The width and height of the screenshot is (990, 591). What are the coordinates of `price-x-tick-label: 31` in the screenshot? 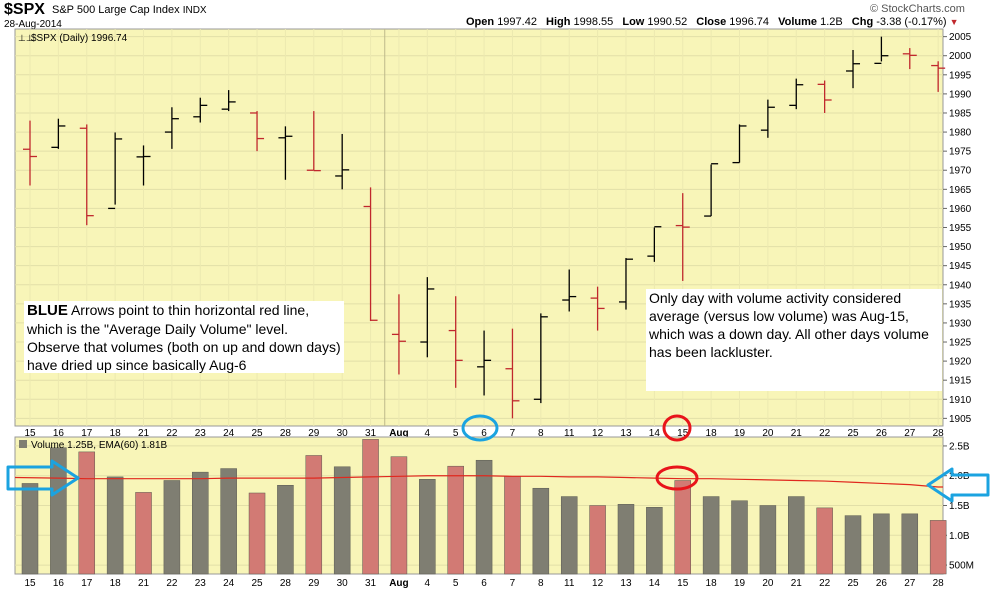 It's located at (371, 433).